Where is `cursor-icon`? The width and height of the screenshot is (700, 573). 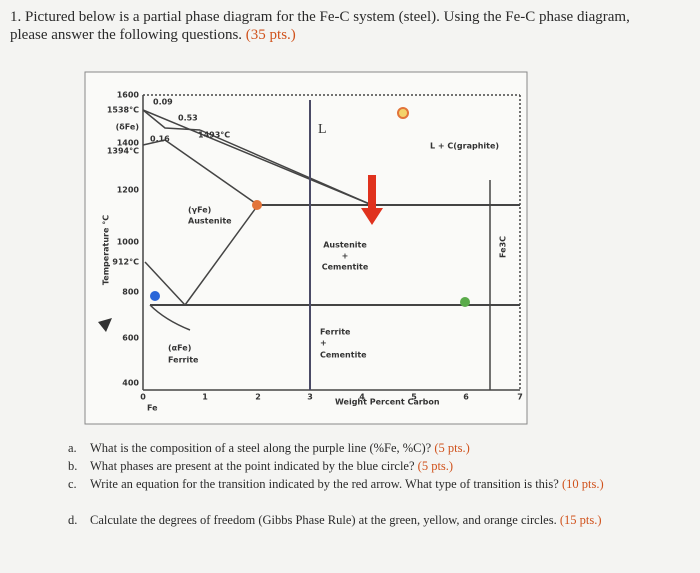
cursor-icon is located at coordinates (105, 325).